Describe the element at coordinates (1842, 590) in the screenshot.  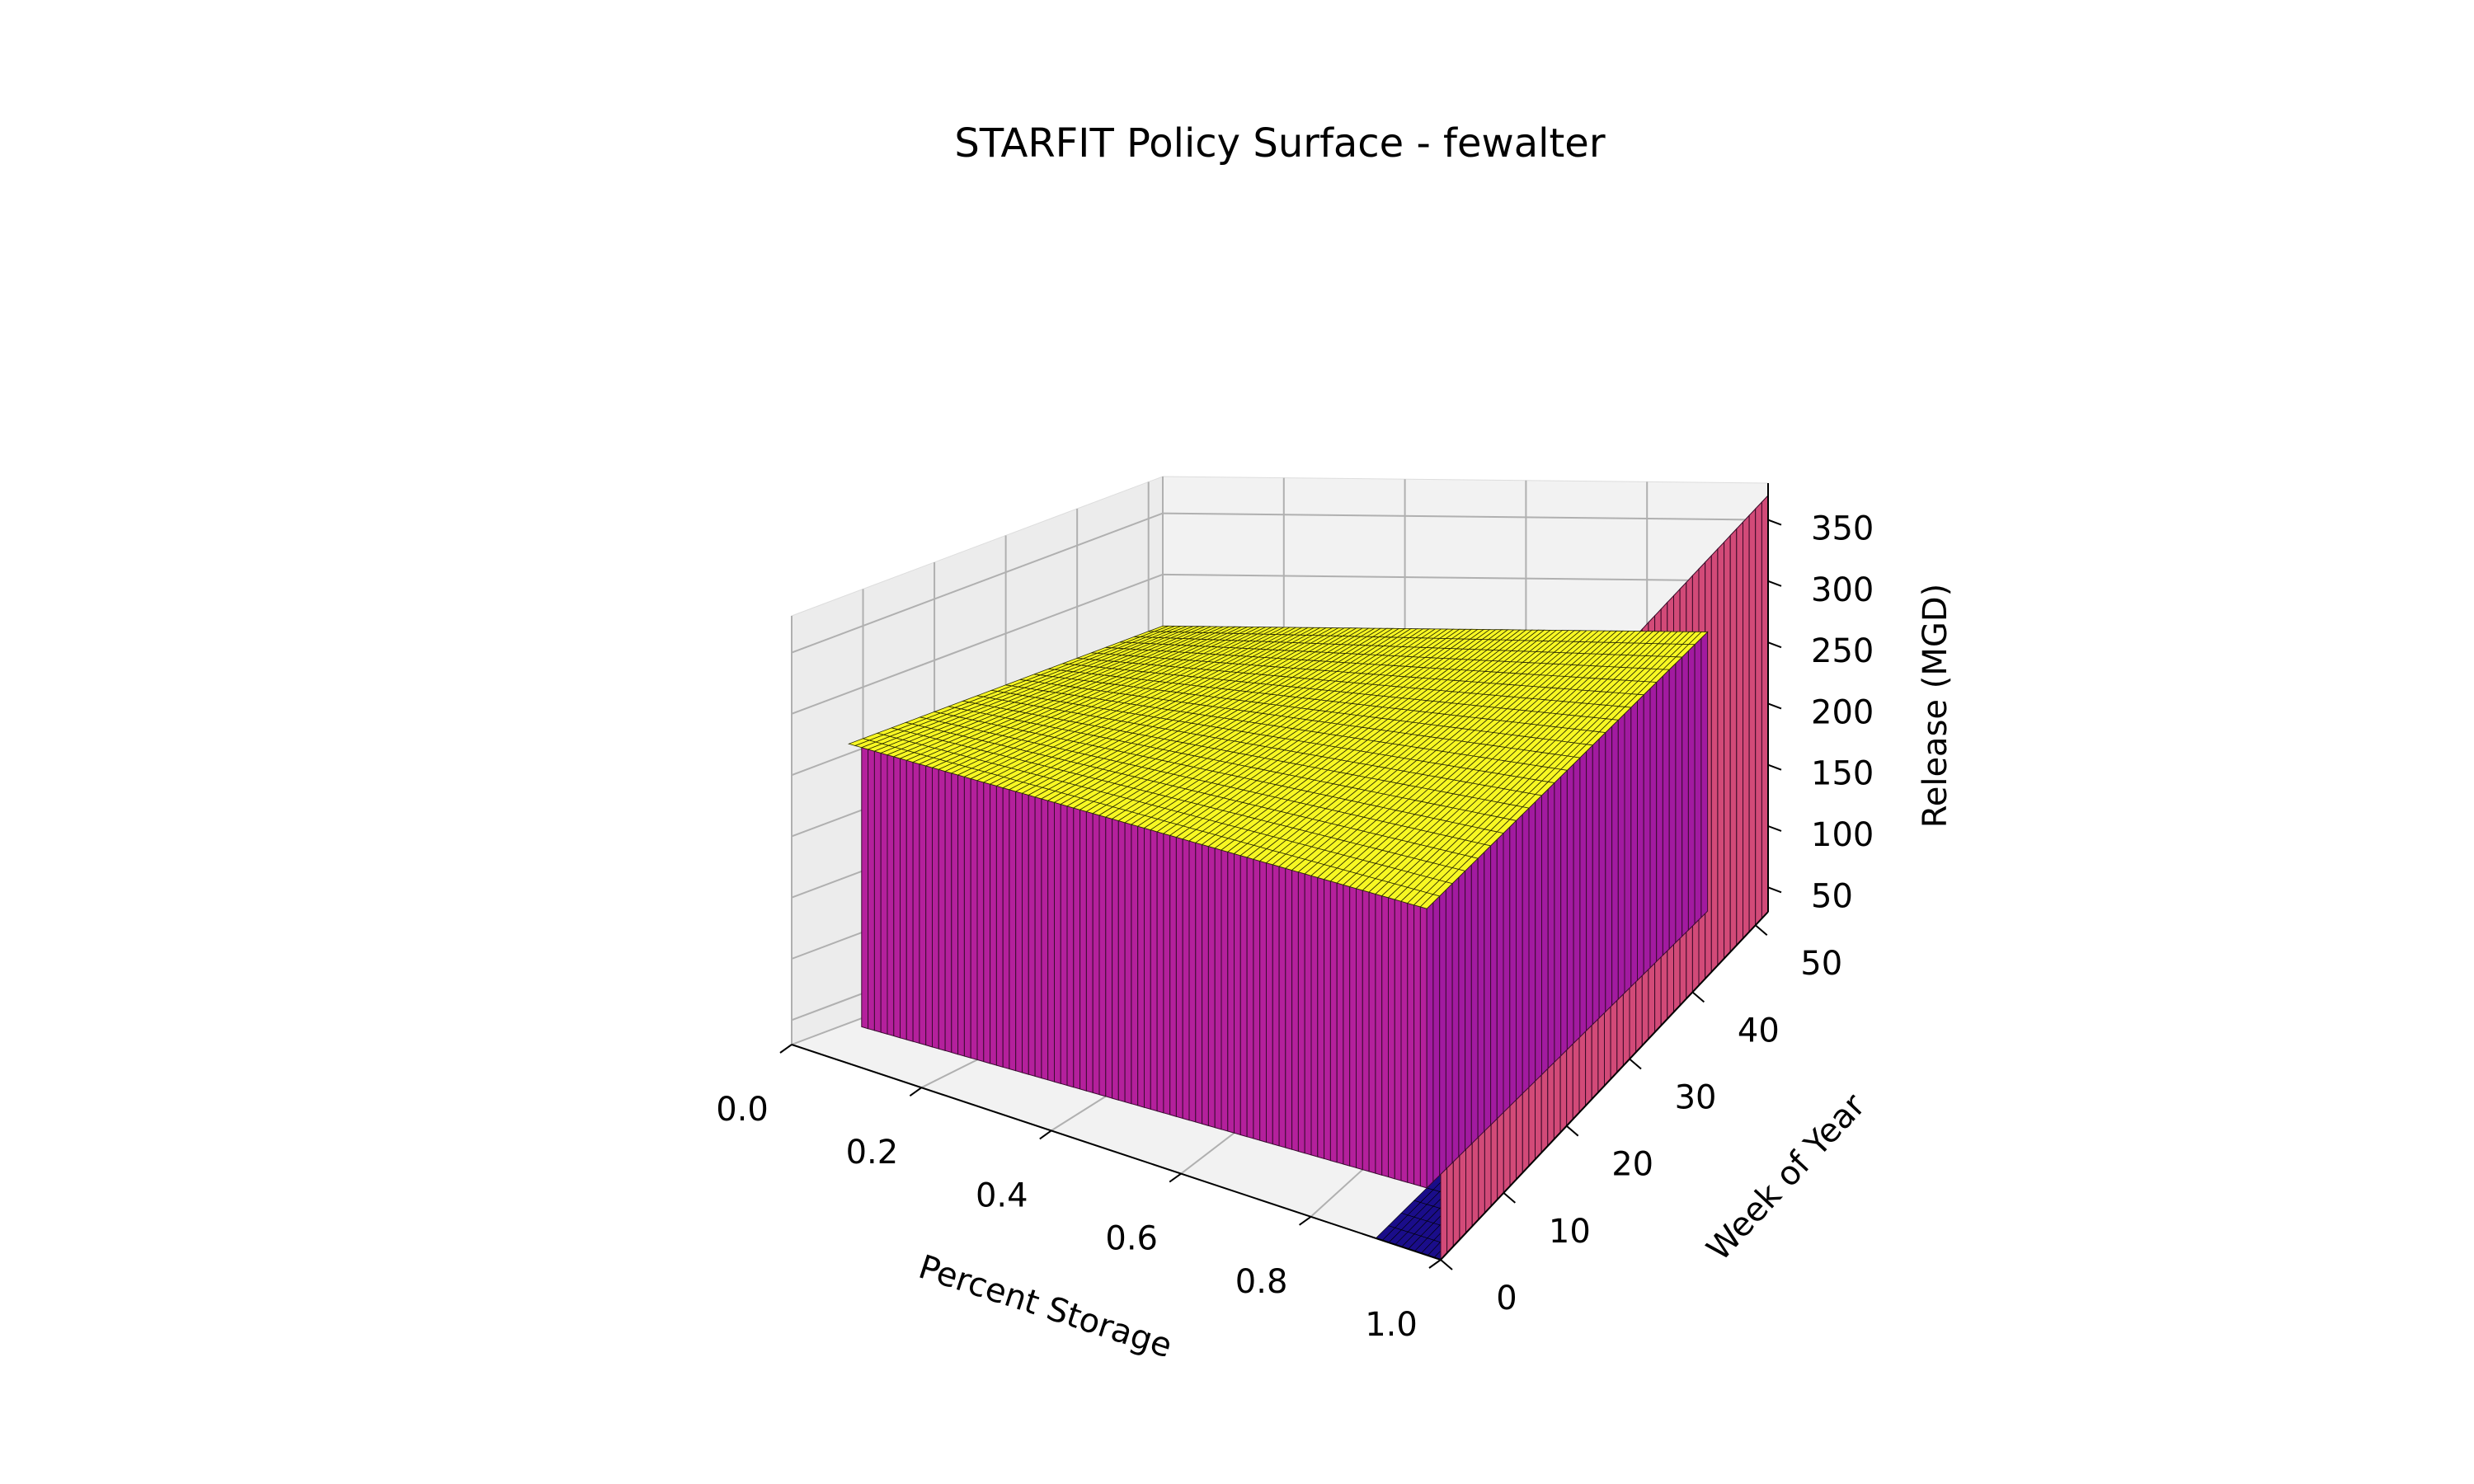
I see `z-tick-label: 300` at that location.